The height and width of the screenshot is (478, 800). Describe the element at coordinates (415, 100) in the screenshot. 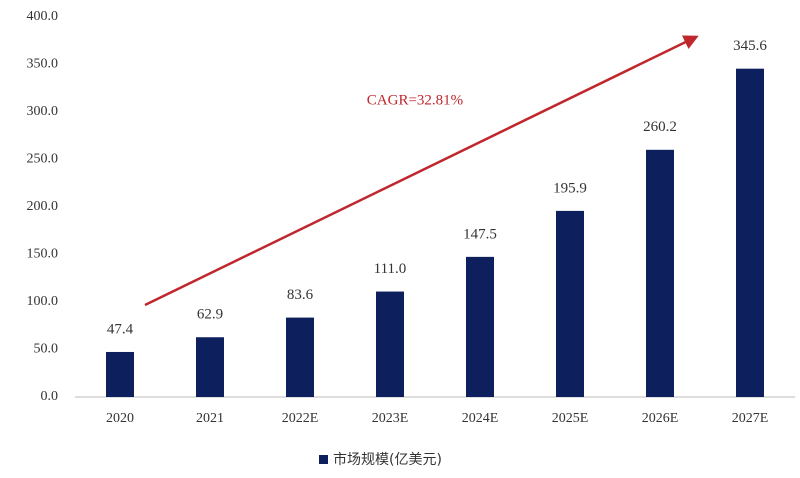

I see `annotation: CAGR=32.81%` at that location.